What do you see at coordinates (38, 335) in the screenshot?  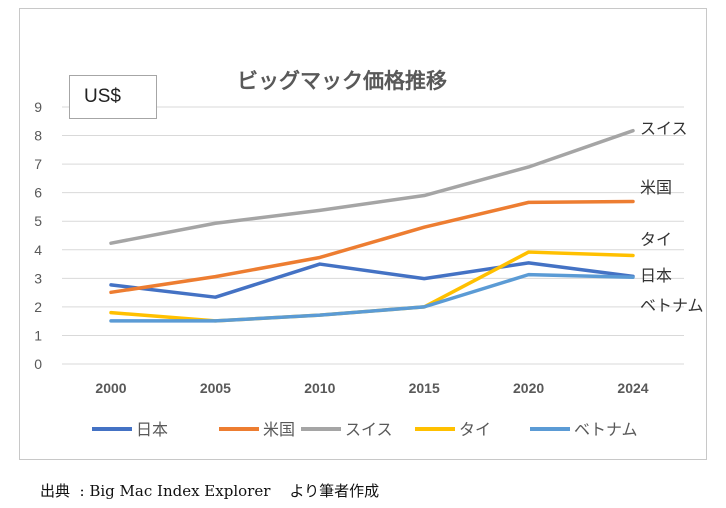 I see `y-tick-label-1: 1` at bounding box center [38, 335].